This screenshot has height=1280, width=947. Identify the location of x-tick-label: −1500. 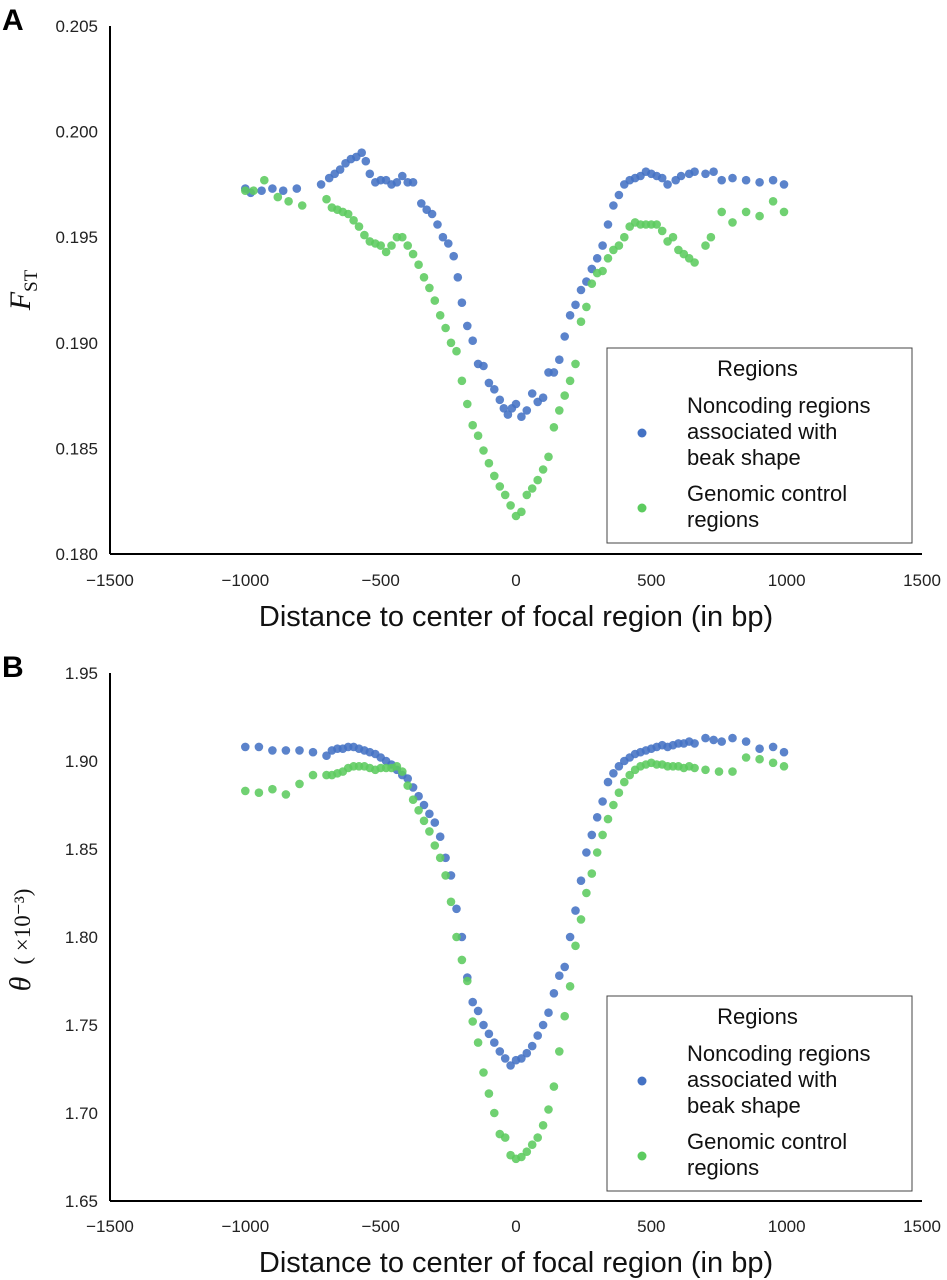
(110, 580).